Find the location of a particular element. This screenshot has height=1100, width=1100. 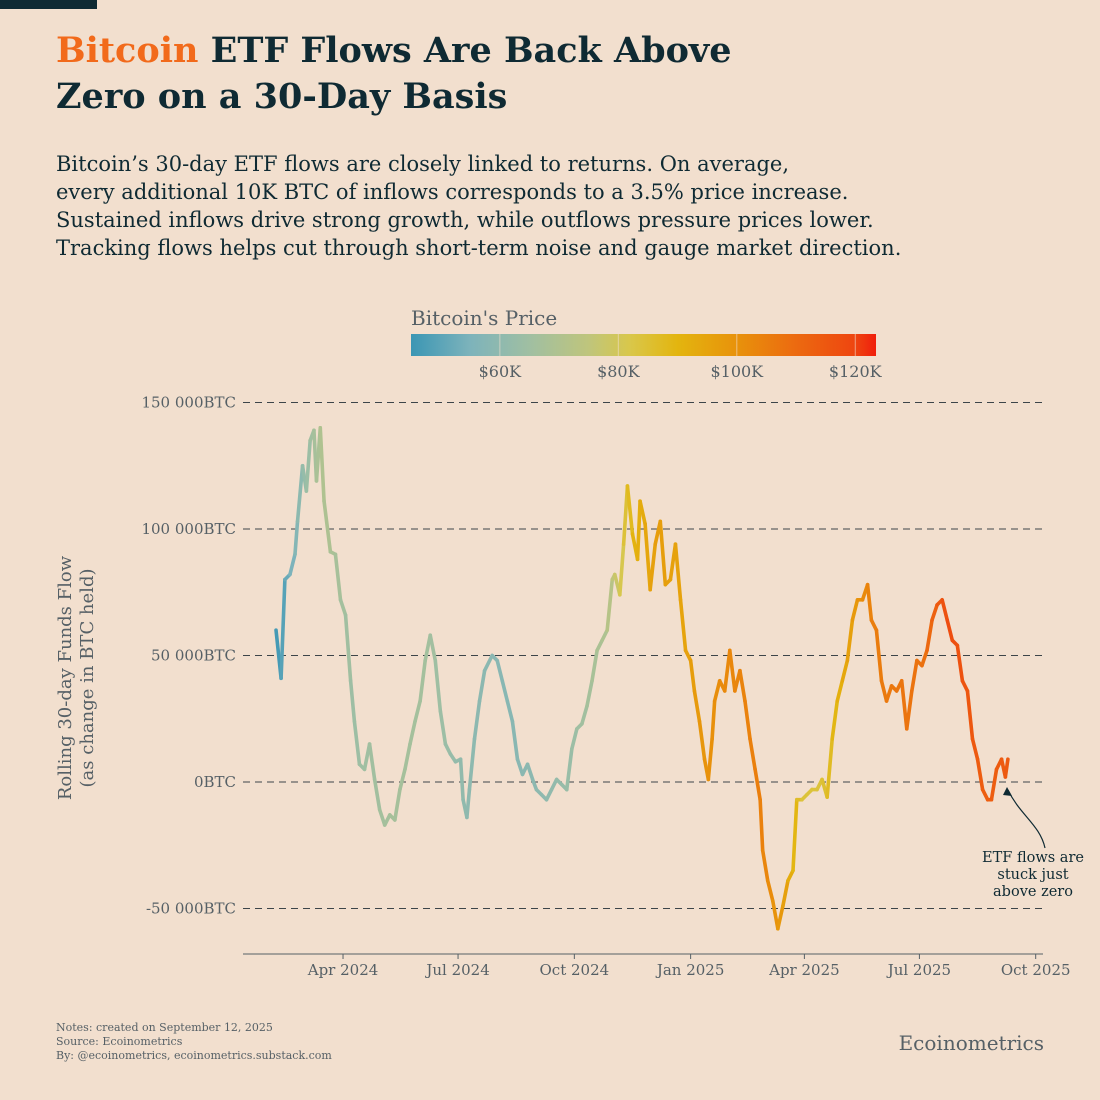

y-axis-label-sub: (as change in BTC held) is located at coordinates (87, 678).